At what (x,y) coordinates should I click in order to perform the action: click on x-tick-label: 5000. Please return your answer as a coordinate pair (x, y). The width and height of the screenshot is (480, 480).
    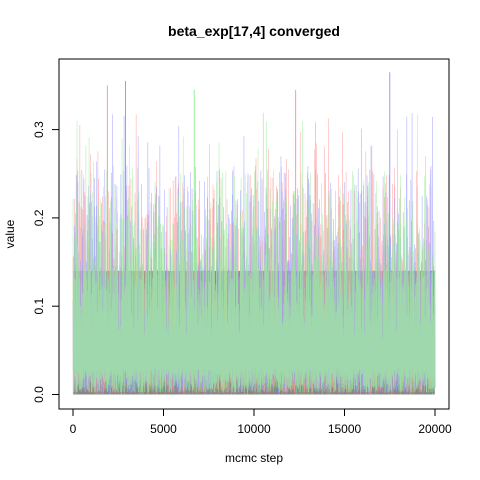
    Looking at the image, I should click on (163, 429).